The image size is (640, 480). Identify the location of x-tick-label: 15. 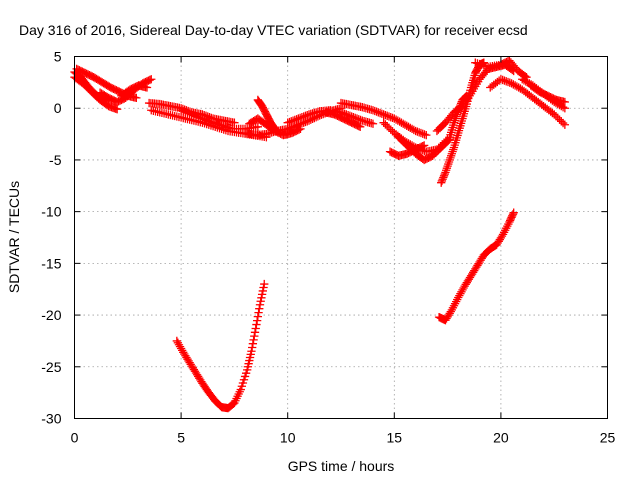
(395, 438).